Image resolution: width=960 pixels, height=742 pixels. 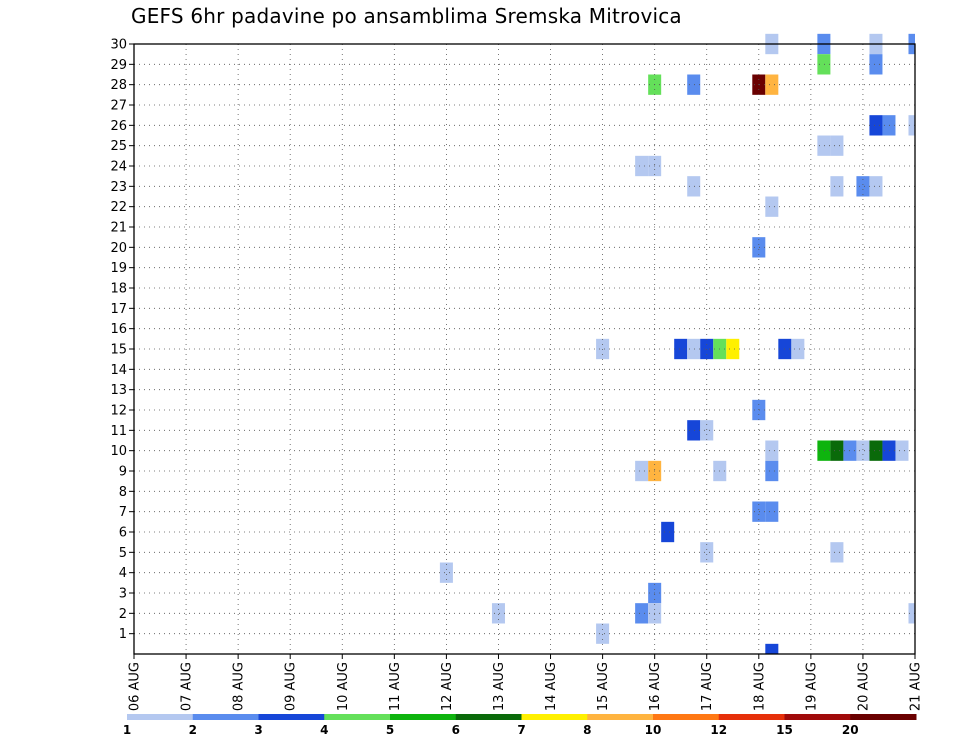 What do you see at coordinates (118, 268) in the screenshot?
I see `y-tick-label: 19` at bounding box center [118, 268].